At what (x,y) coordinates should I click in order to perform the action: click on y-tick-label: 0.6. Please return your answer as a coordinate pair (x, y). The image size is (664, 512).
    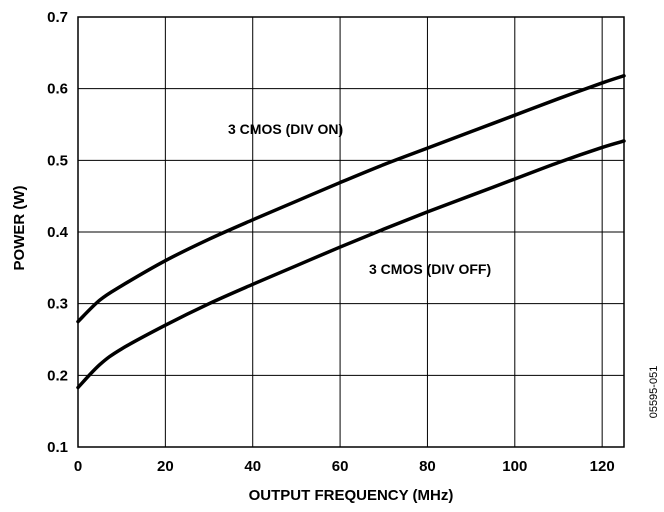
    Looking at the image, I should click on (57, 89).